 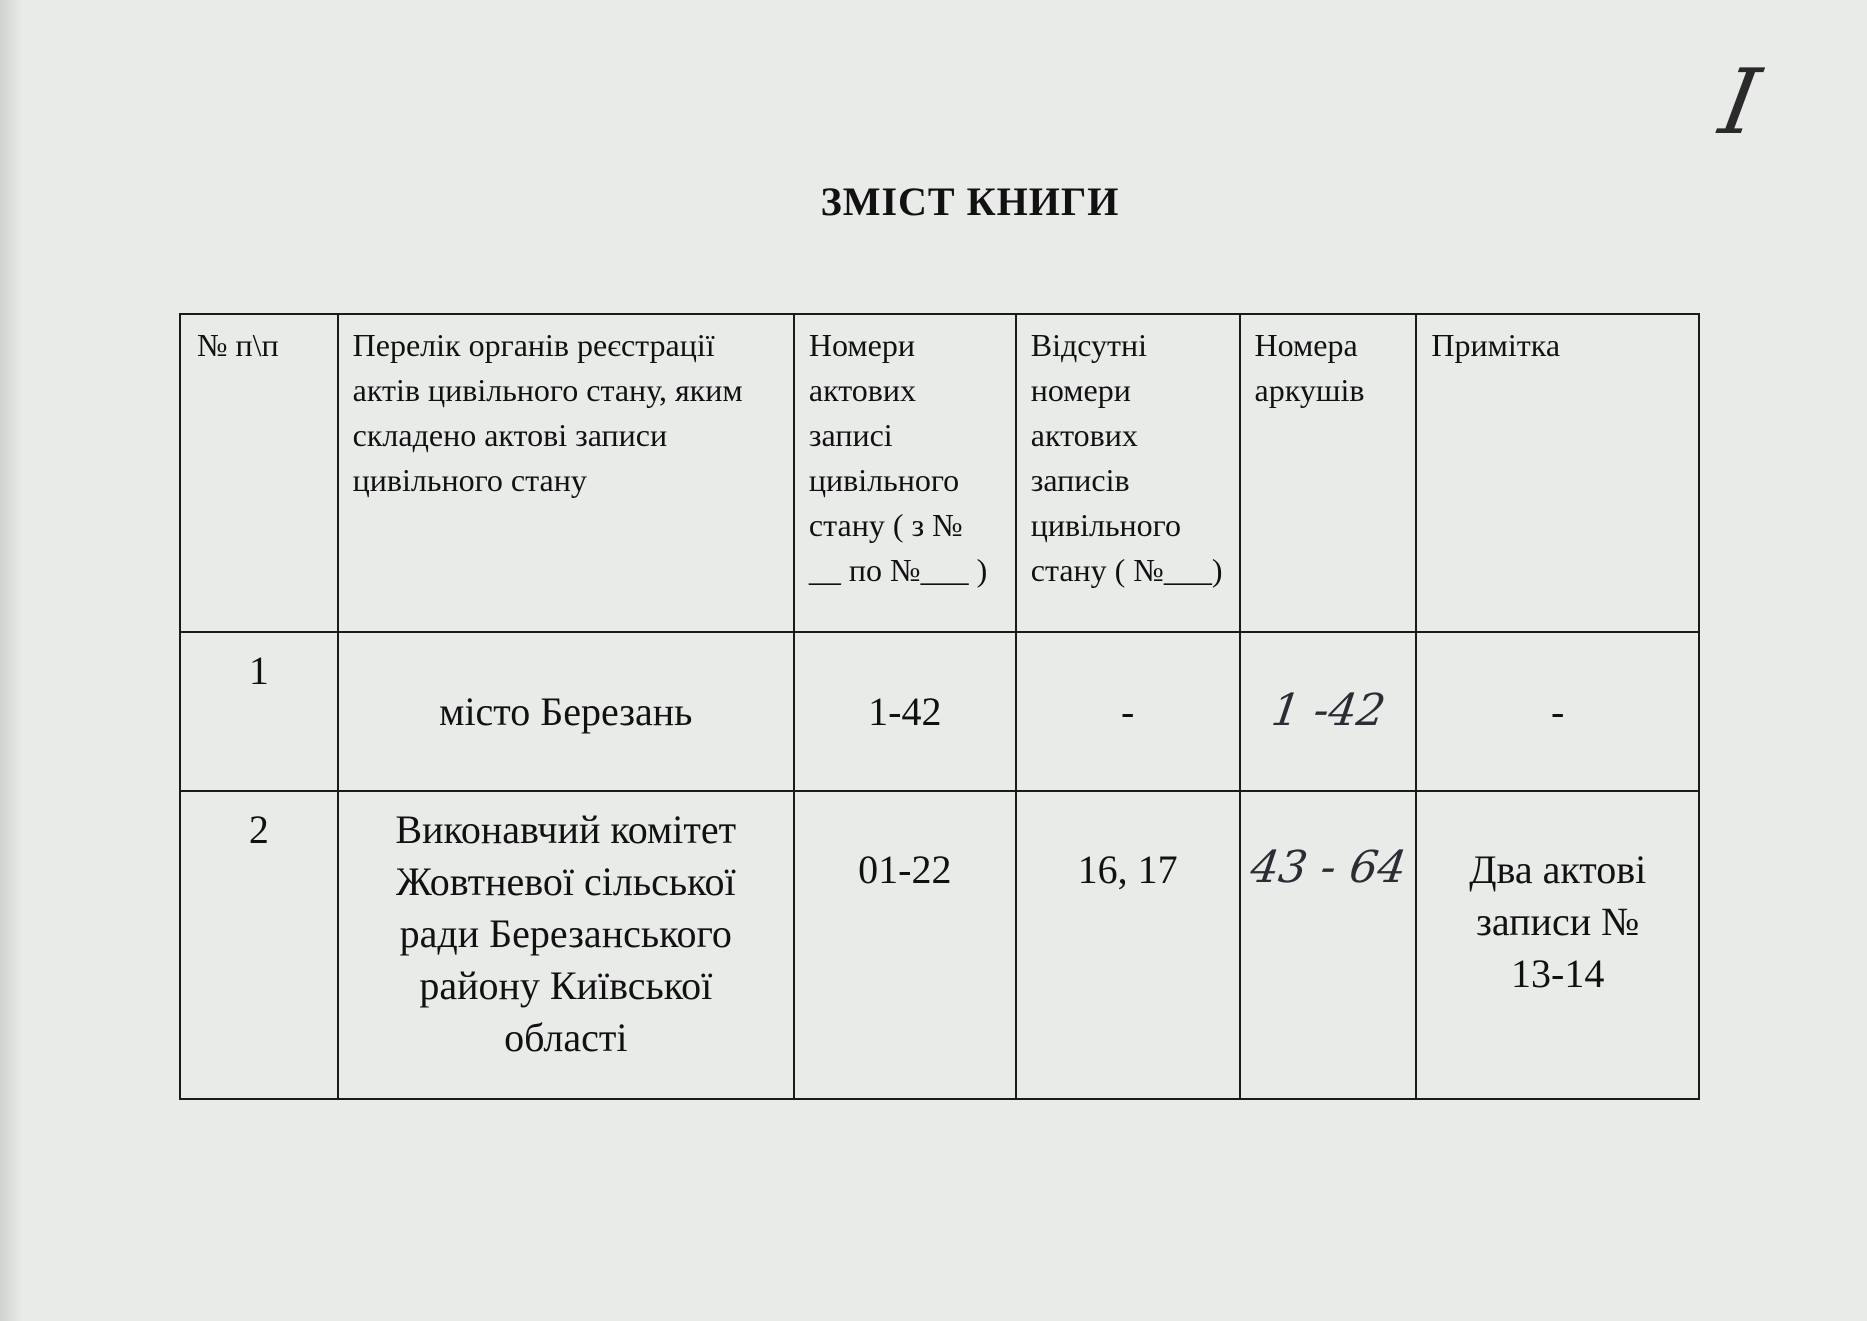 I want to click on cell-missing: -, so click(x=1127, y=711).